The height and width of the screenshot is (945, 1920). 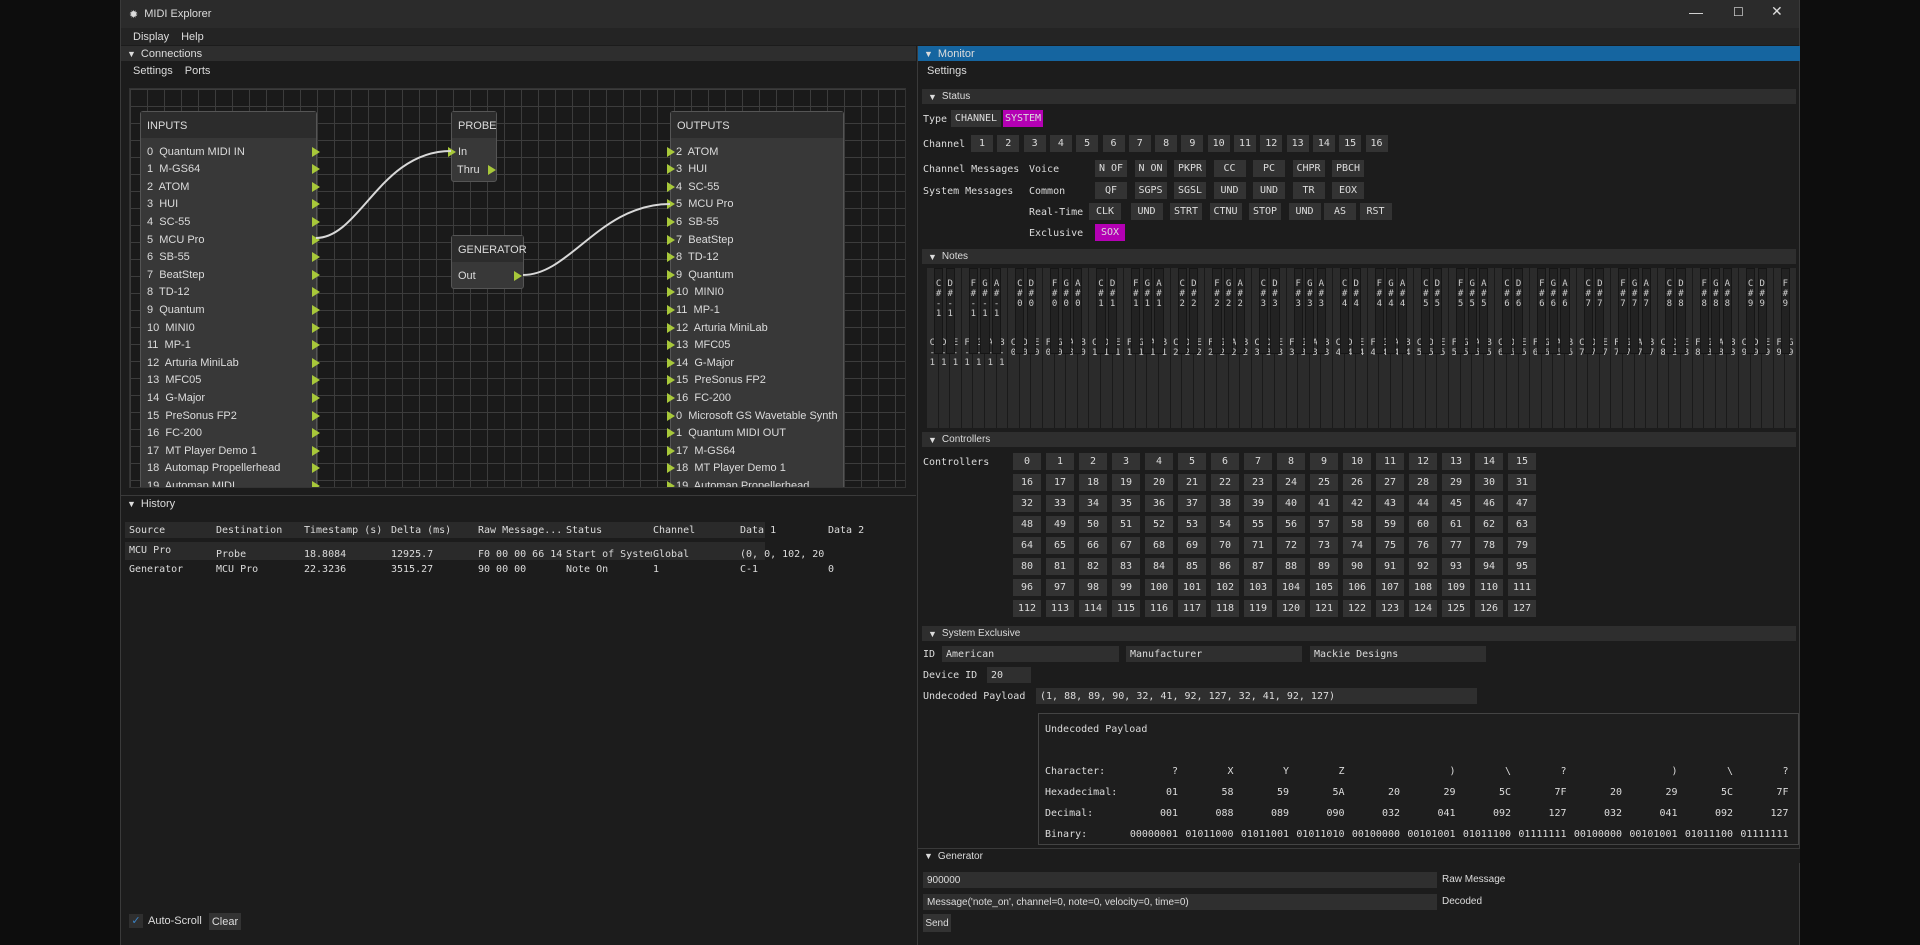 I want to click on piano-key-E0: E 0, so click(x=1037, y=348).